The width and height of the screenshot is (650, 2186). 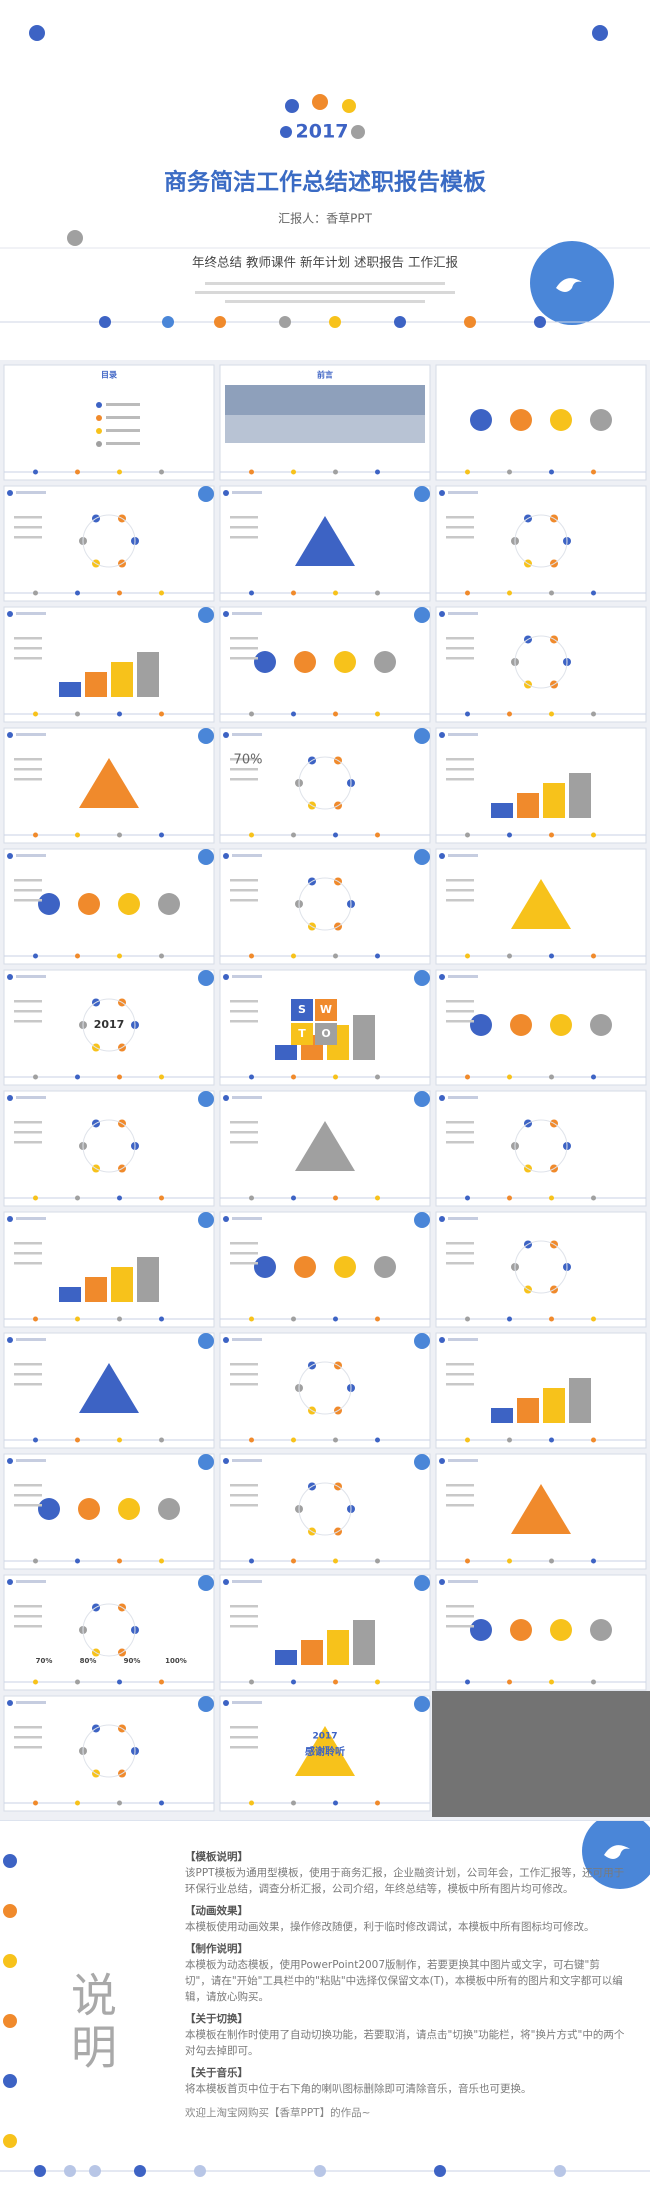 What do you see at coordinates (44, 1661) in the screenshot?
I see `thumb-text: 70%` at bounding box center [44, 1661].